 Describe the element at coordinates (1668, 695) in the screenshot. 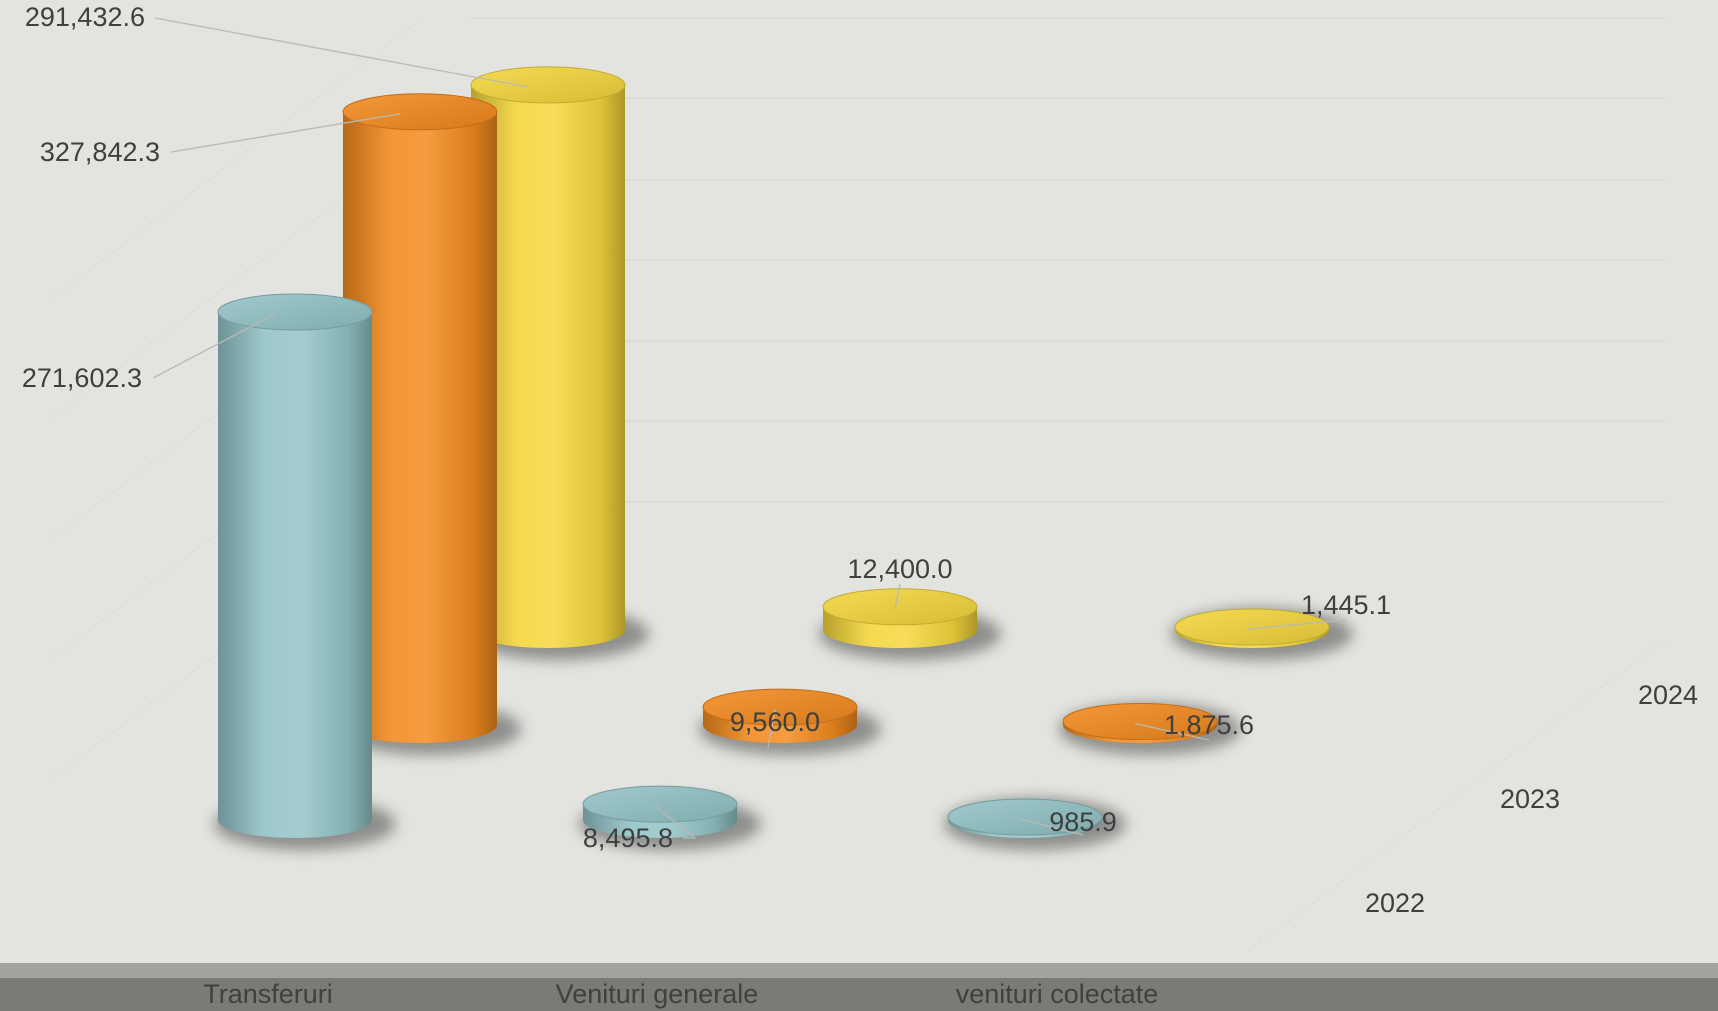

I see `series-label-2024: 2024` at that location.